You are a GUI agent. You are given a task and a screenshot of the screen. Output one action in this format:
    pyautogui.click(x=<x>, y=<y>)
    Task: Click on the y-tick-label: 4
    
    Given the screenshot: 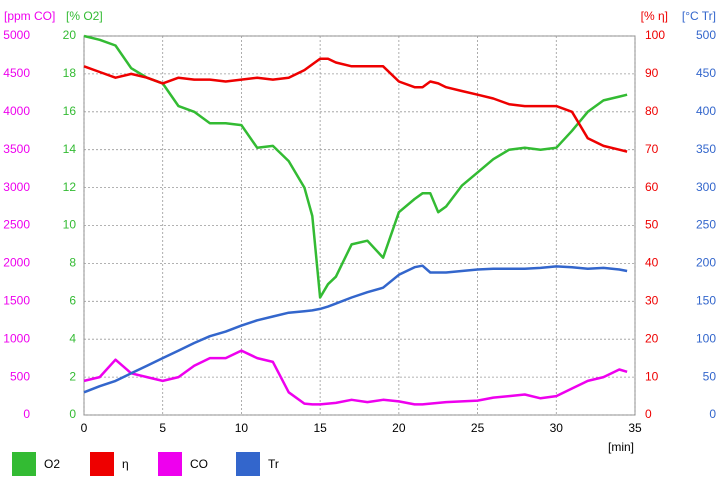 What is the action you would take?
    pyautogui.click(x=72, y=338)
    